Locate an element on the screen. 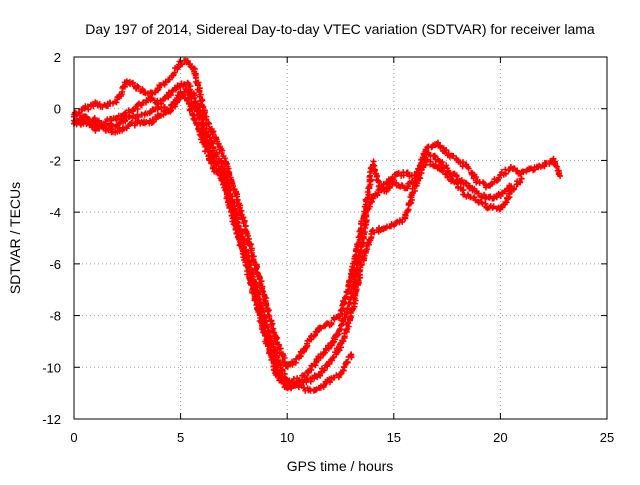 This screenshot has height=485, width=640. x-tick-label: 15 is located at coordinates (394, 437).